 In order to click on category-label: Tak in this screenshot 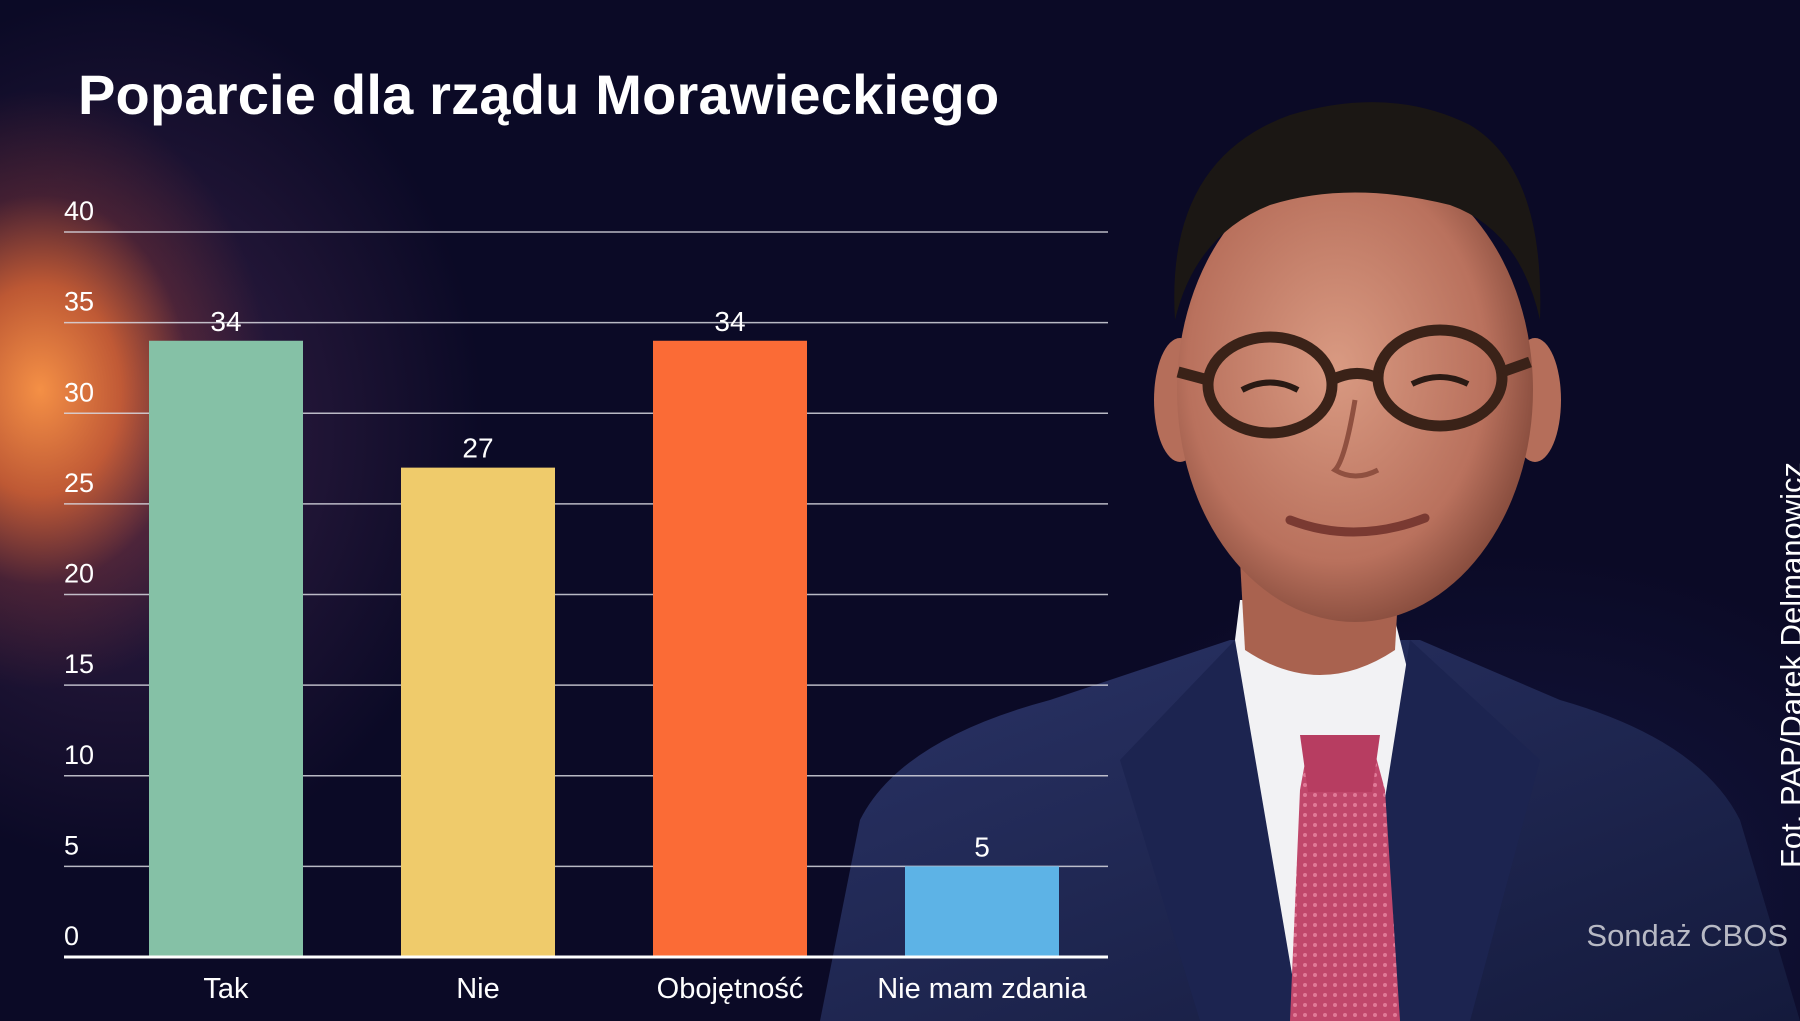, I will do `click(226, 989)`.